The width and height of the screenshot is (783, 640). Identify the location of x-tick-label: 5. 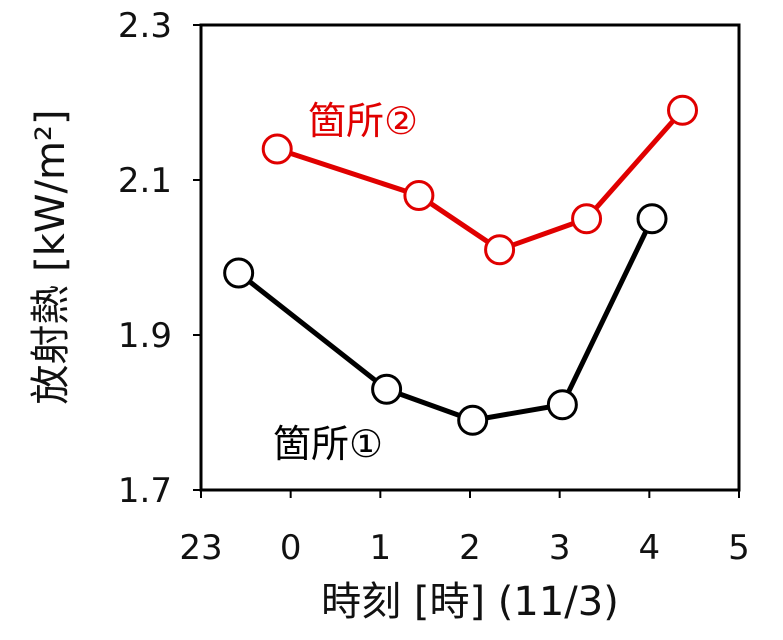
(739, 548).